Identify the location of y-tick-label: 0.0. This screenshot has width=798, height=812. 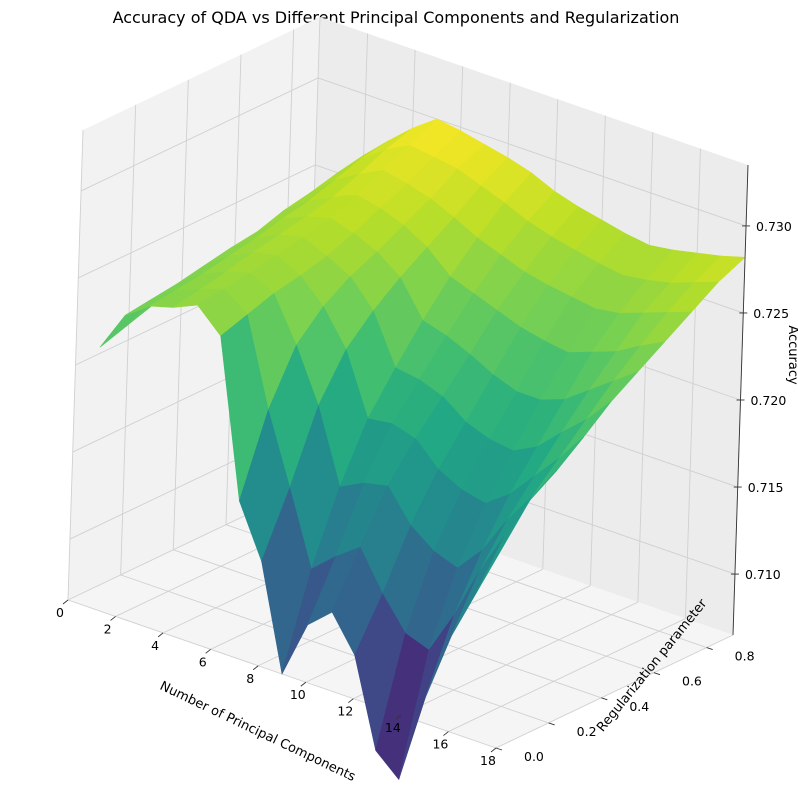
(534, 756).